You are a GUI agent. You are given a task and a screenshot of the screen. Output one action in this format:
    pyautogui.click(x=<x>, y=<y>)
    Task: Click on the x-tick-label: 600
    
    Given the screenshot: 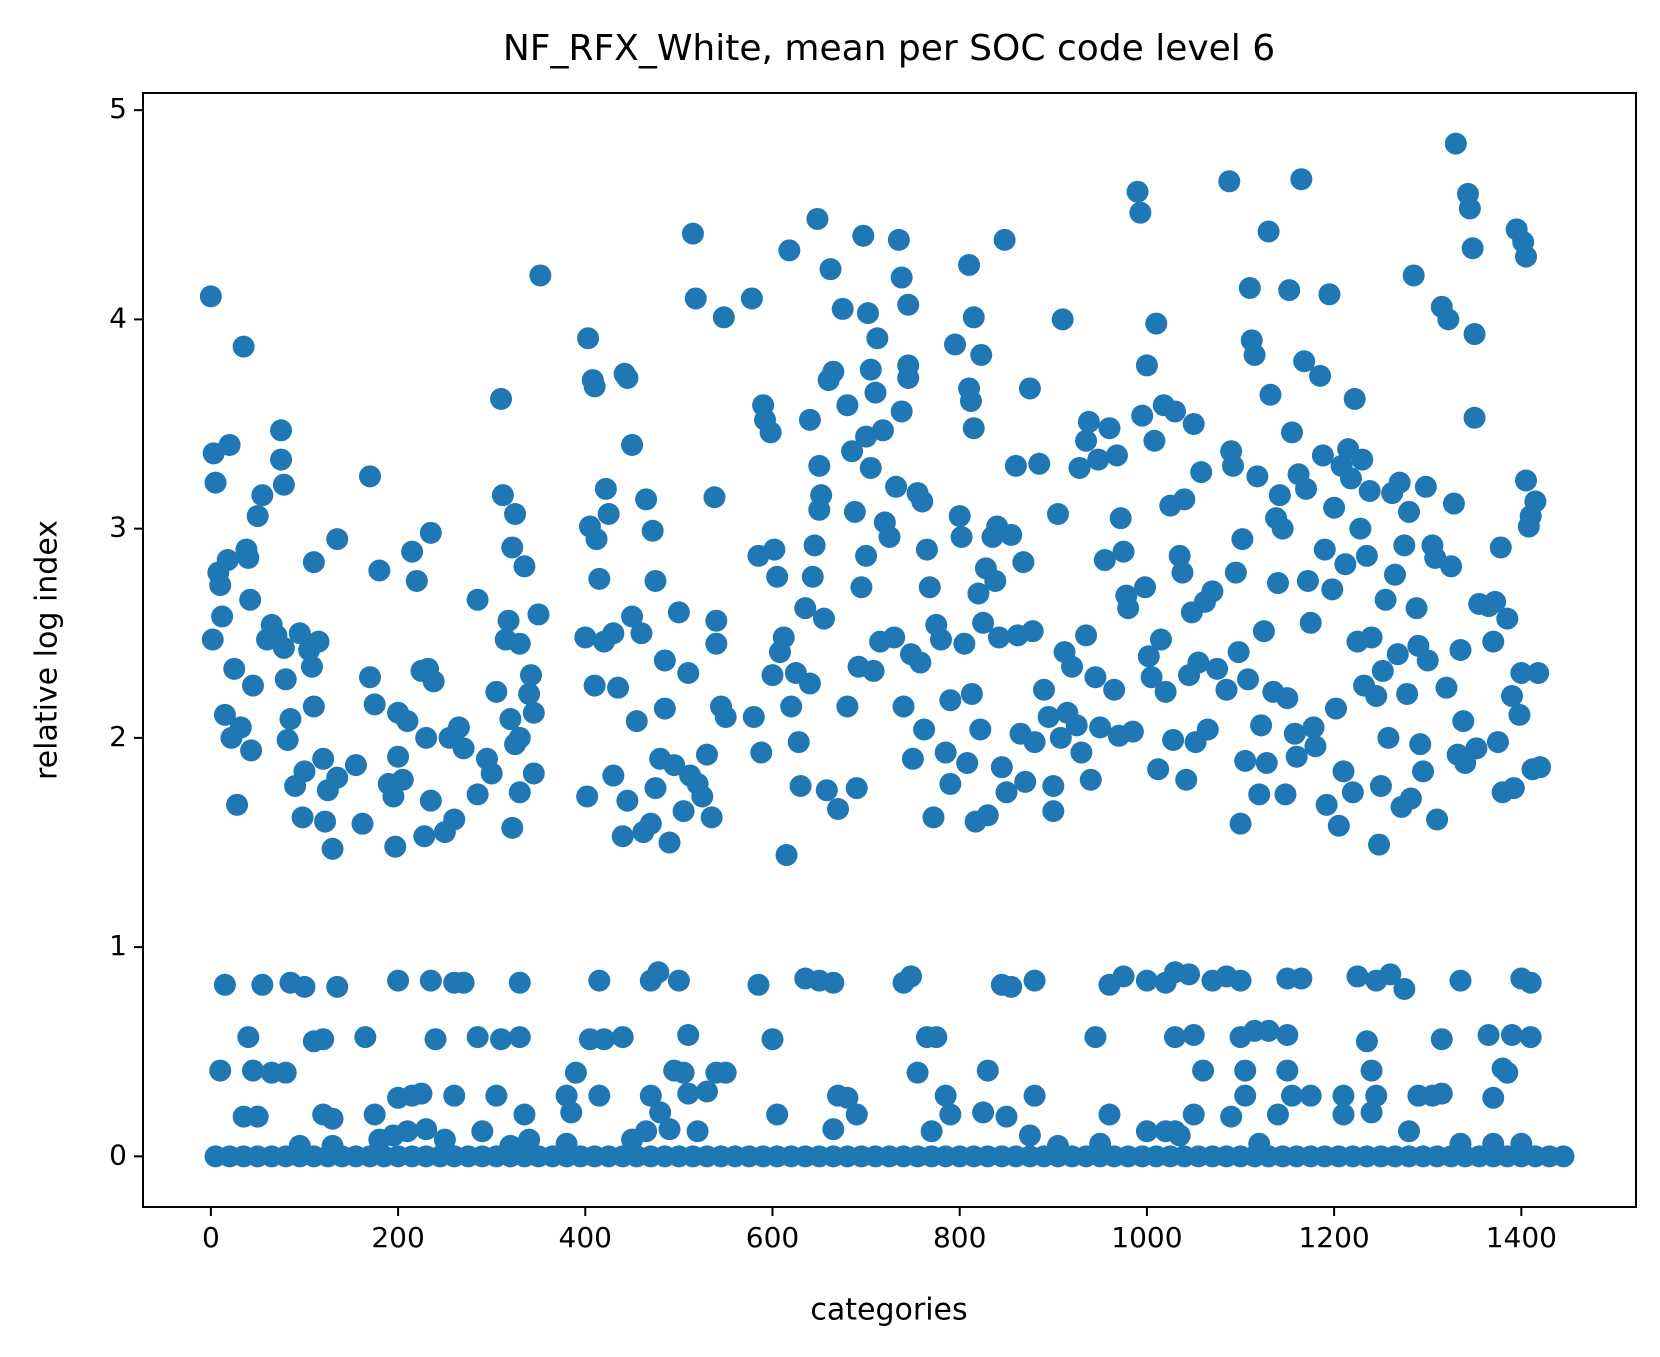 What is the action you would take?
    pyautogui.click(x=772, y=1237)
    